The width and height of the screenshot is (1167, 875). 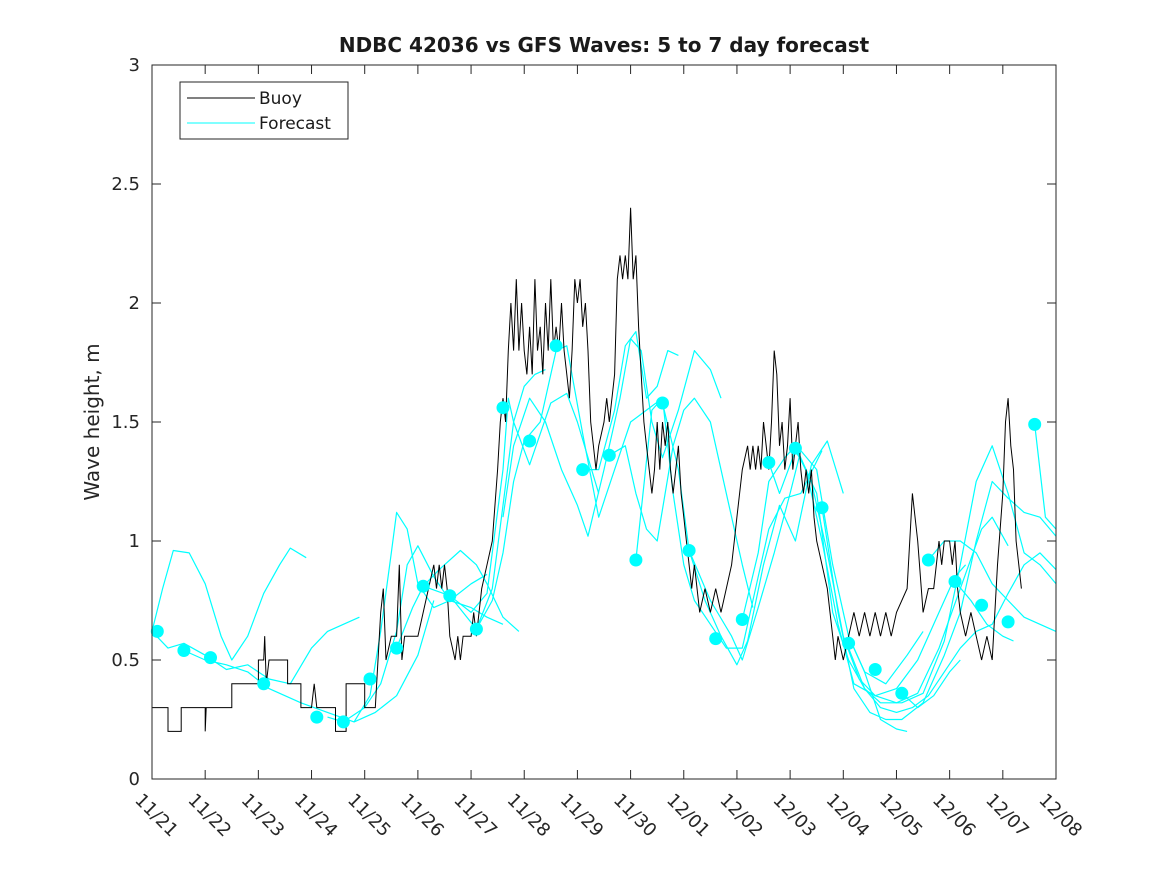 I want to click on legend: Buoy Forecast, so click(x=264, y=110).